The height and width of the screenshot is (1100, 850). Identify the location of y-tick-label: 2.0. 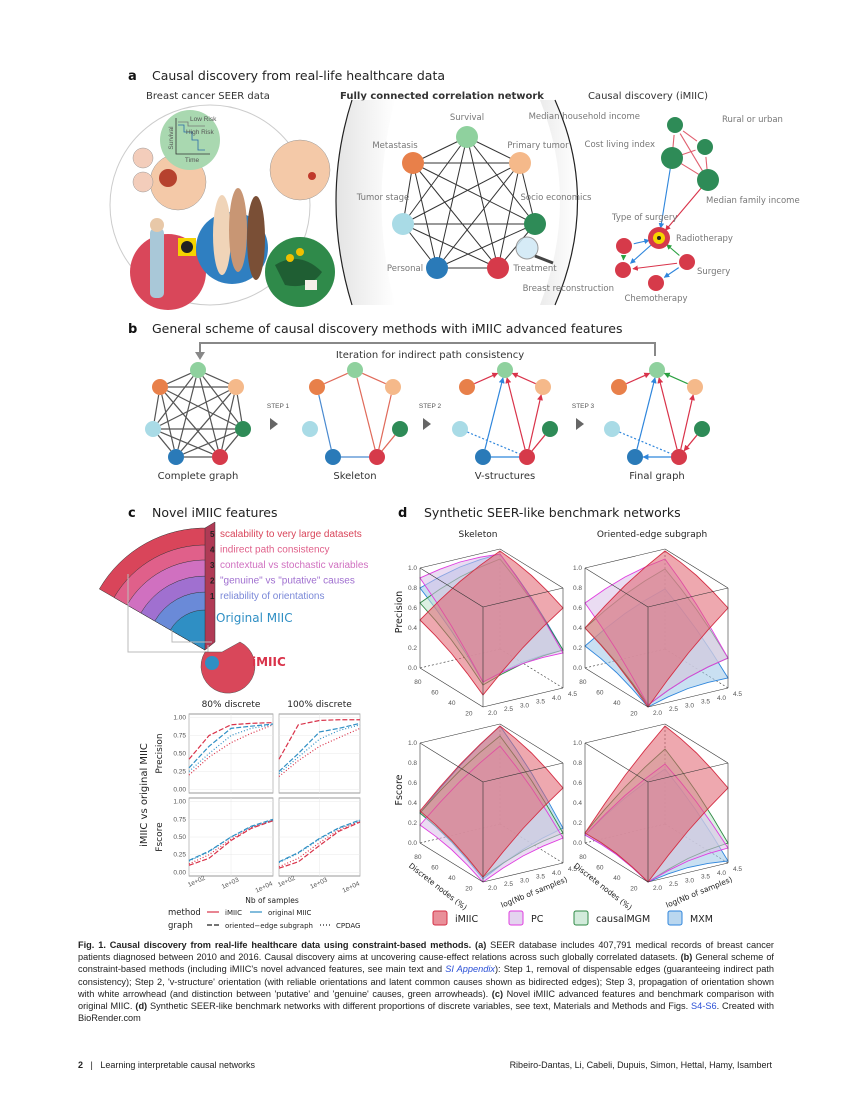
(492, 713).